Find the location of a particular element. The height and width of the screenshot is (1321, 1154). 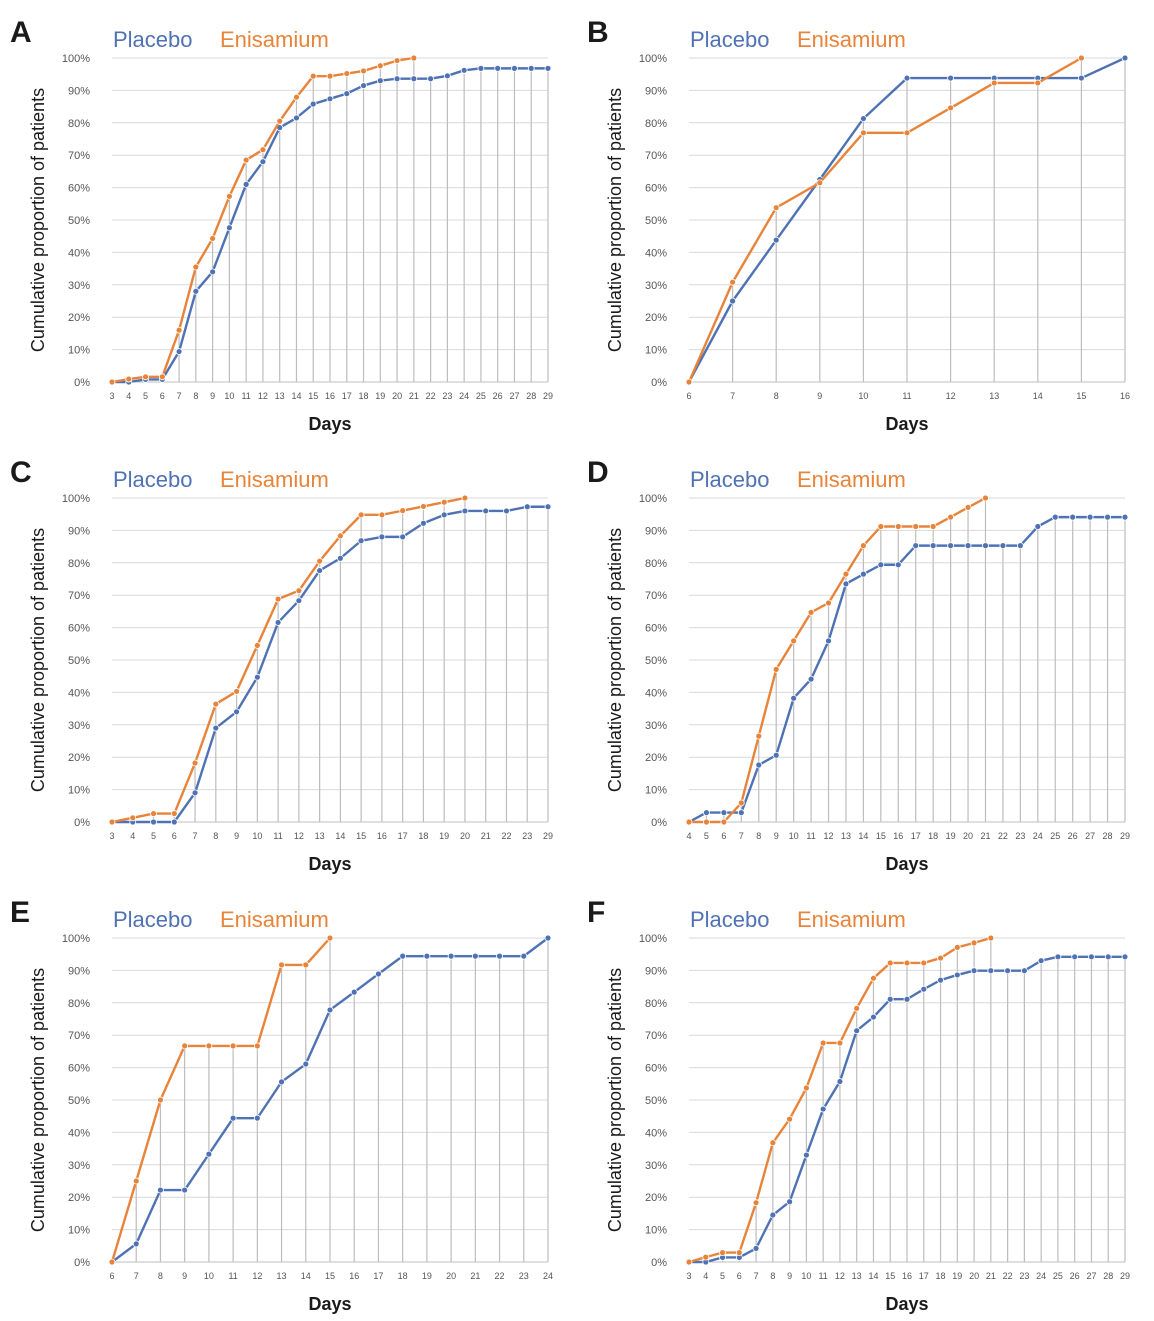

x-tick-label: 16 is located at coordinates (1125, 396).